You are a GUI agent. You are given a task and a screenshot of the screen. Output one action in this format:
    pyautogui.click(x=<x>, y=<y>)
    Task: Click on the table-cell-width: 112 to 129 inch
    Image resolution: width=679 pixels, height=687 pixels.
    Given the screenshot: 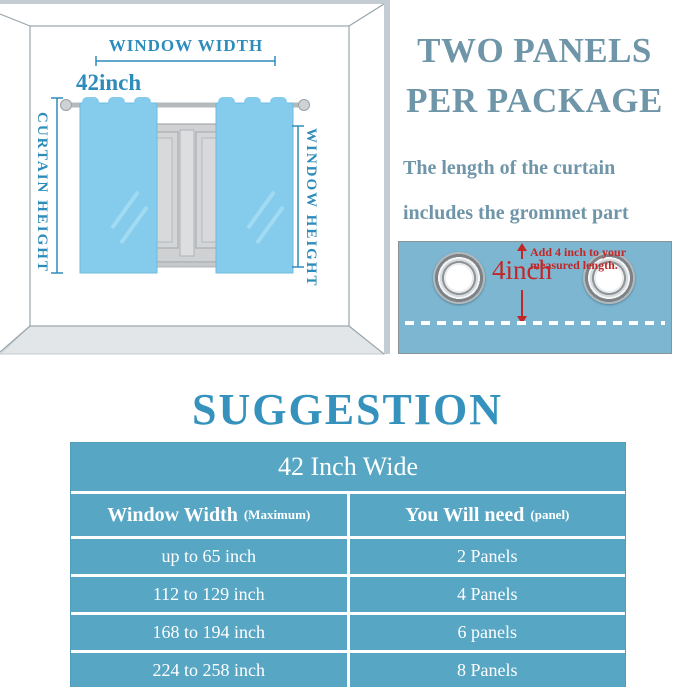 What is the action you would take?
    pyautogui.click(x=209, y=594)
    